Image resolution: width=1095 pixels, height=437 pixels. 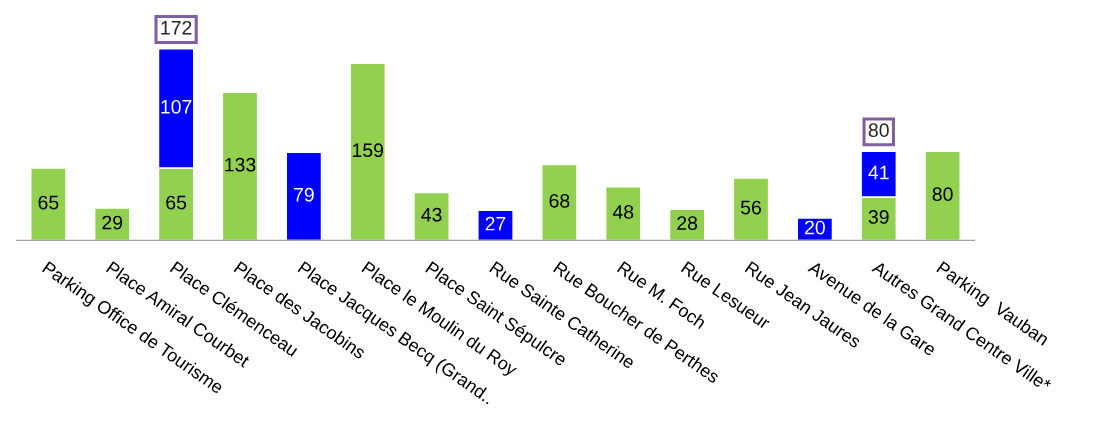 I want to click on data-label: 43, so click(x=431, y=214).